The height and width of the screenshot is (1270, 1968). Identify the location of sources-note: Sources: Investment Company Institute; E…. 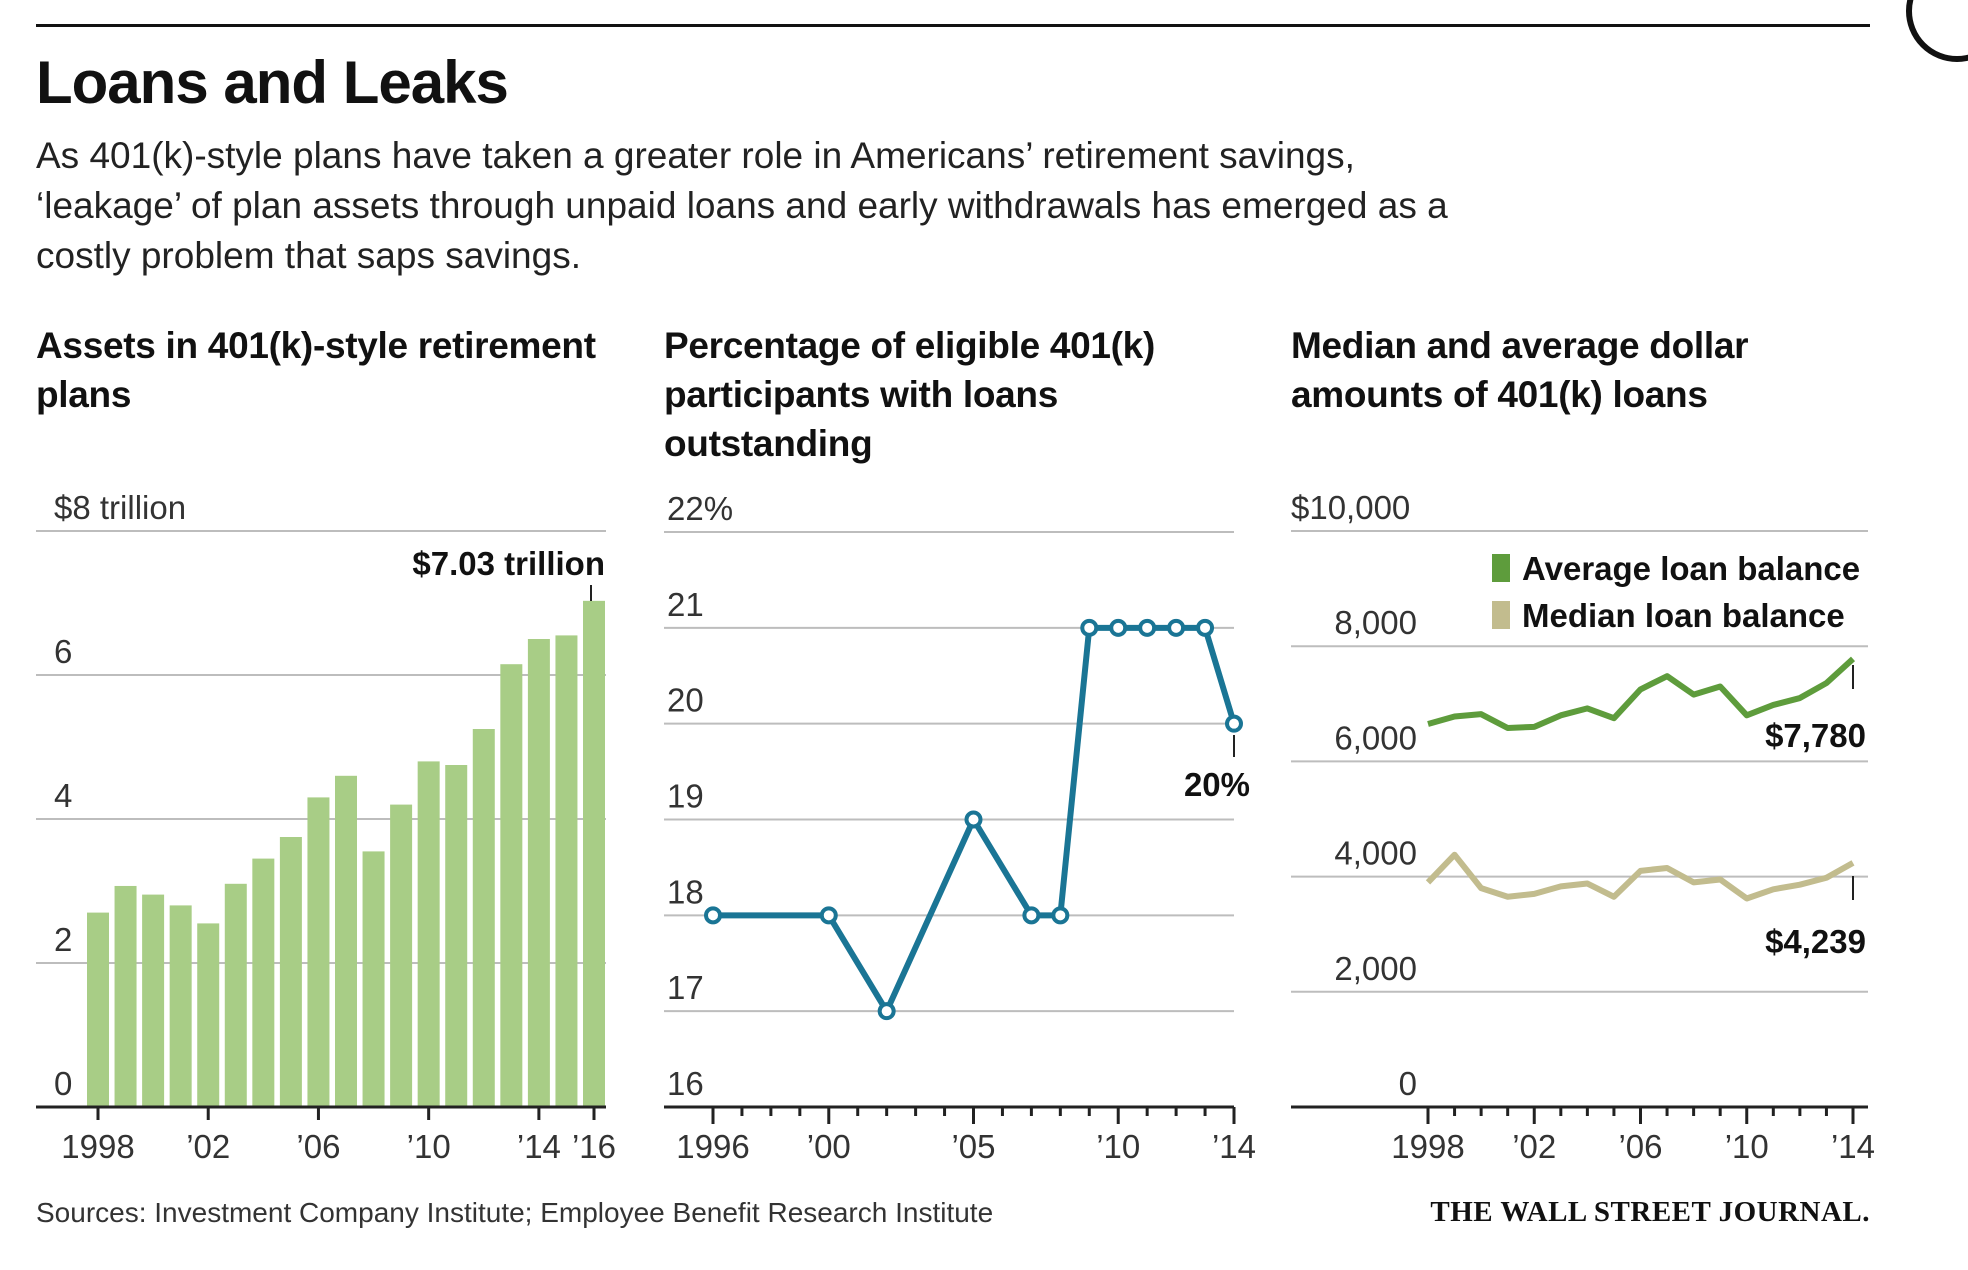
(515, 1212).